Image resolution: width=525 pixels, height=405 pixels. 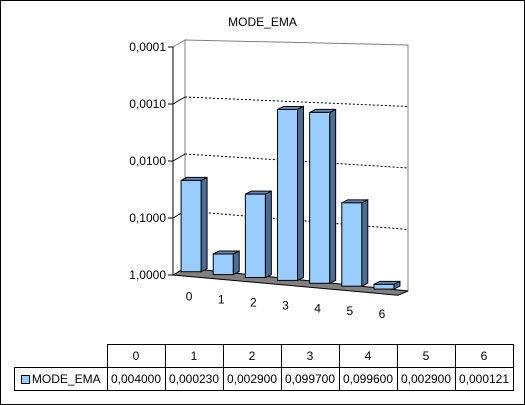 What do you see at coordinates (310, 379) in the screenshot?
I see `table-value-cell: 0,099700` at bounding box center [310, 379].